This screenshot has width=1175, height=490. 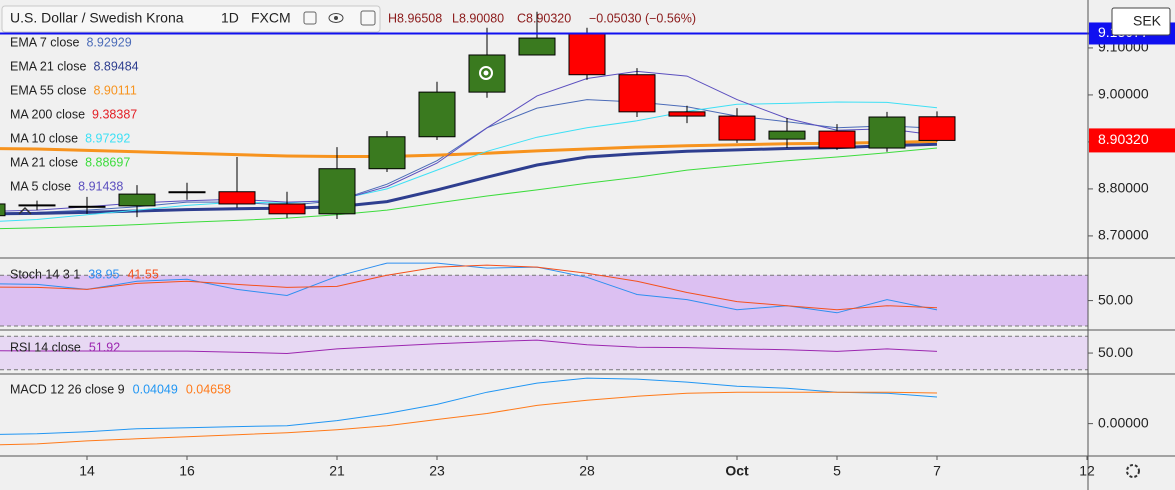 What do you see at coordinates (837, 471) in the screenshot?
I see `x-tick-label: 5` at bounding box center [837, 471].